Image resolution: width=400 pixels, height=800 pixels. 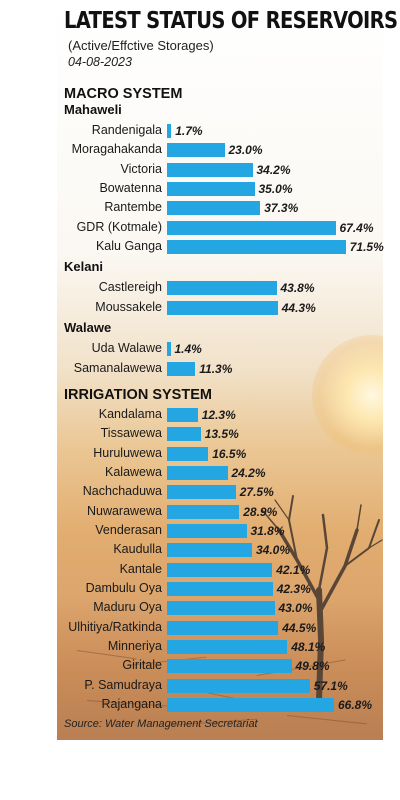 I want to click on value-label: 31.8%, so click(x=267, y=530).